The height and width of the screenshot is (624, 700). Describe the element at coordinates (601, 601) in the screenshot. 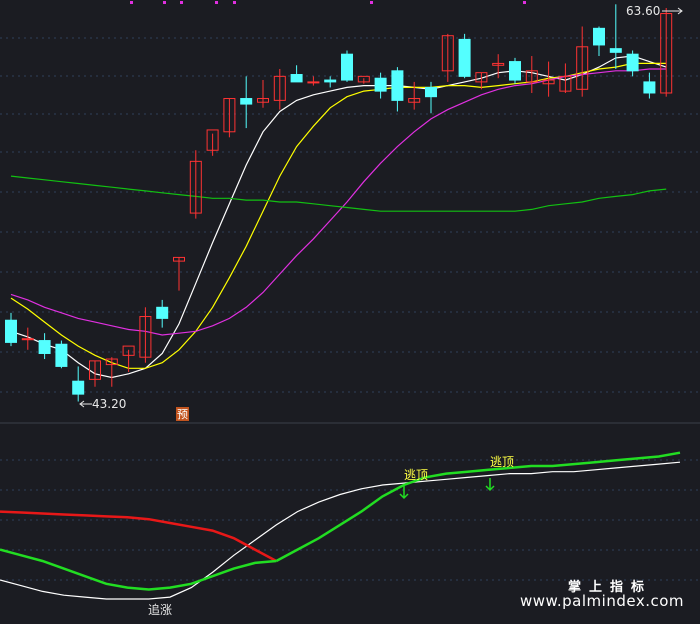

I see `watermark-url: www.palmindex.com` at that location.